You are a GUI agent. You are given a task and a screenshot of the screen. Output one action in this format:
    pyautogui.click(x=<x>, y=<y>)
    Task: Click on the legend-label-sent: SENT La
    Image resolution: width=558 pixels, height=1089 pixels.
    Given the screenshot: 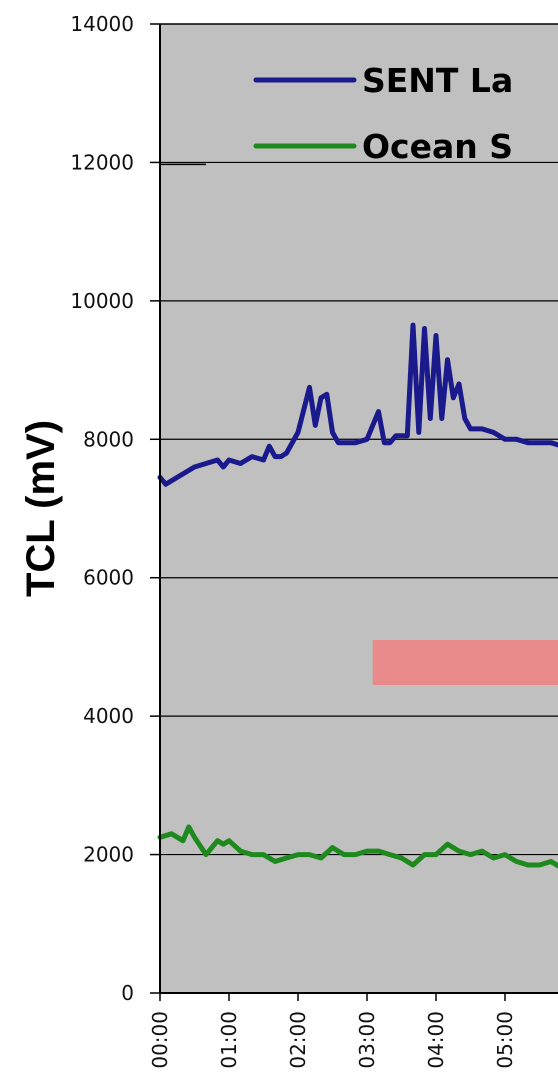 What is the action you would take?
    pyautogui.click(x=437, y=80)
    